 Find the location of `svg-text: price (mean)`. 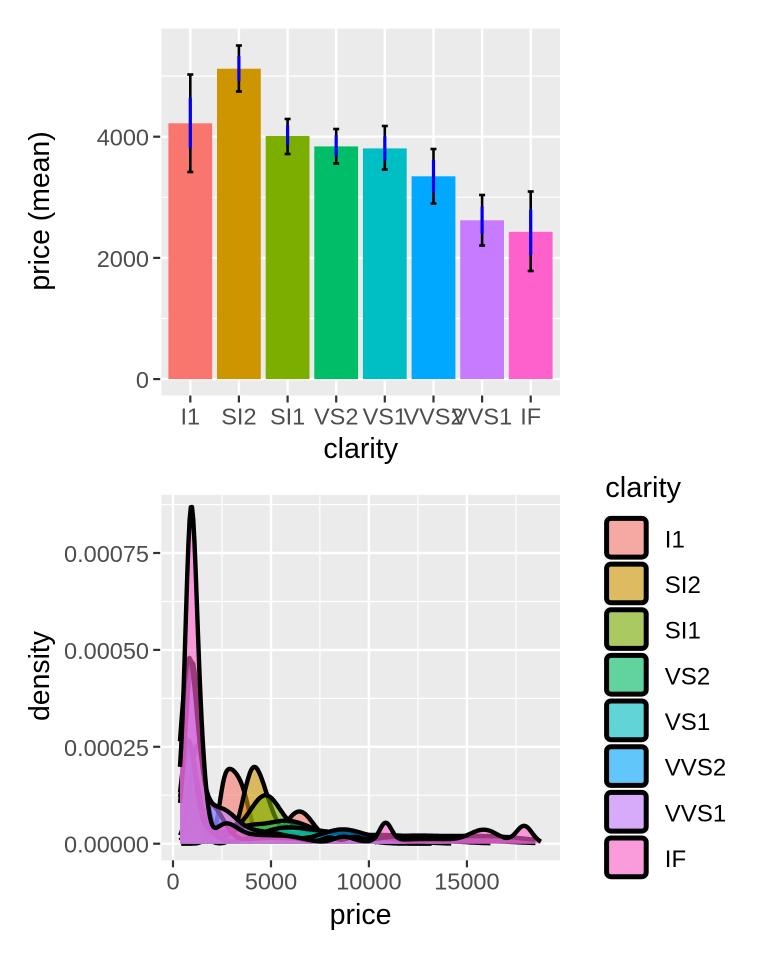

svg-text: price (mean) is located at coordinates (40, 210).